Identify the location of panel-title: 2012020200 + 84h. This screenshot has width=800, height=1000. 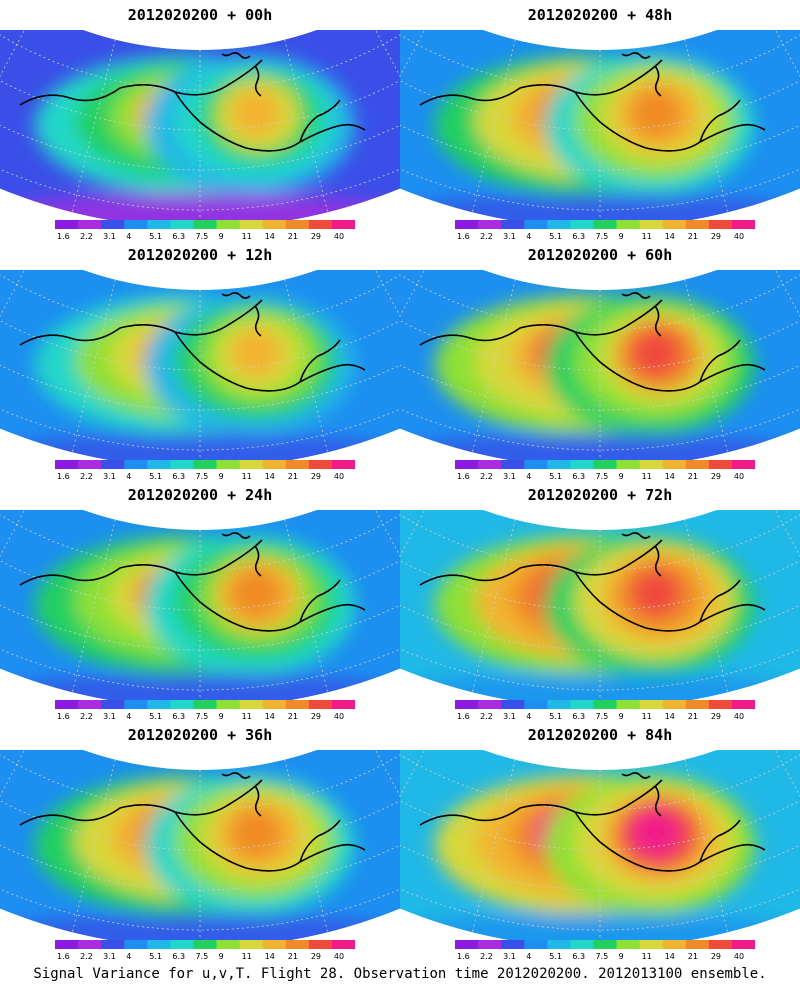
(600, 735).